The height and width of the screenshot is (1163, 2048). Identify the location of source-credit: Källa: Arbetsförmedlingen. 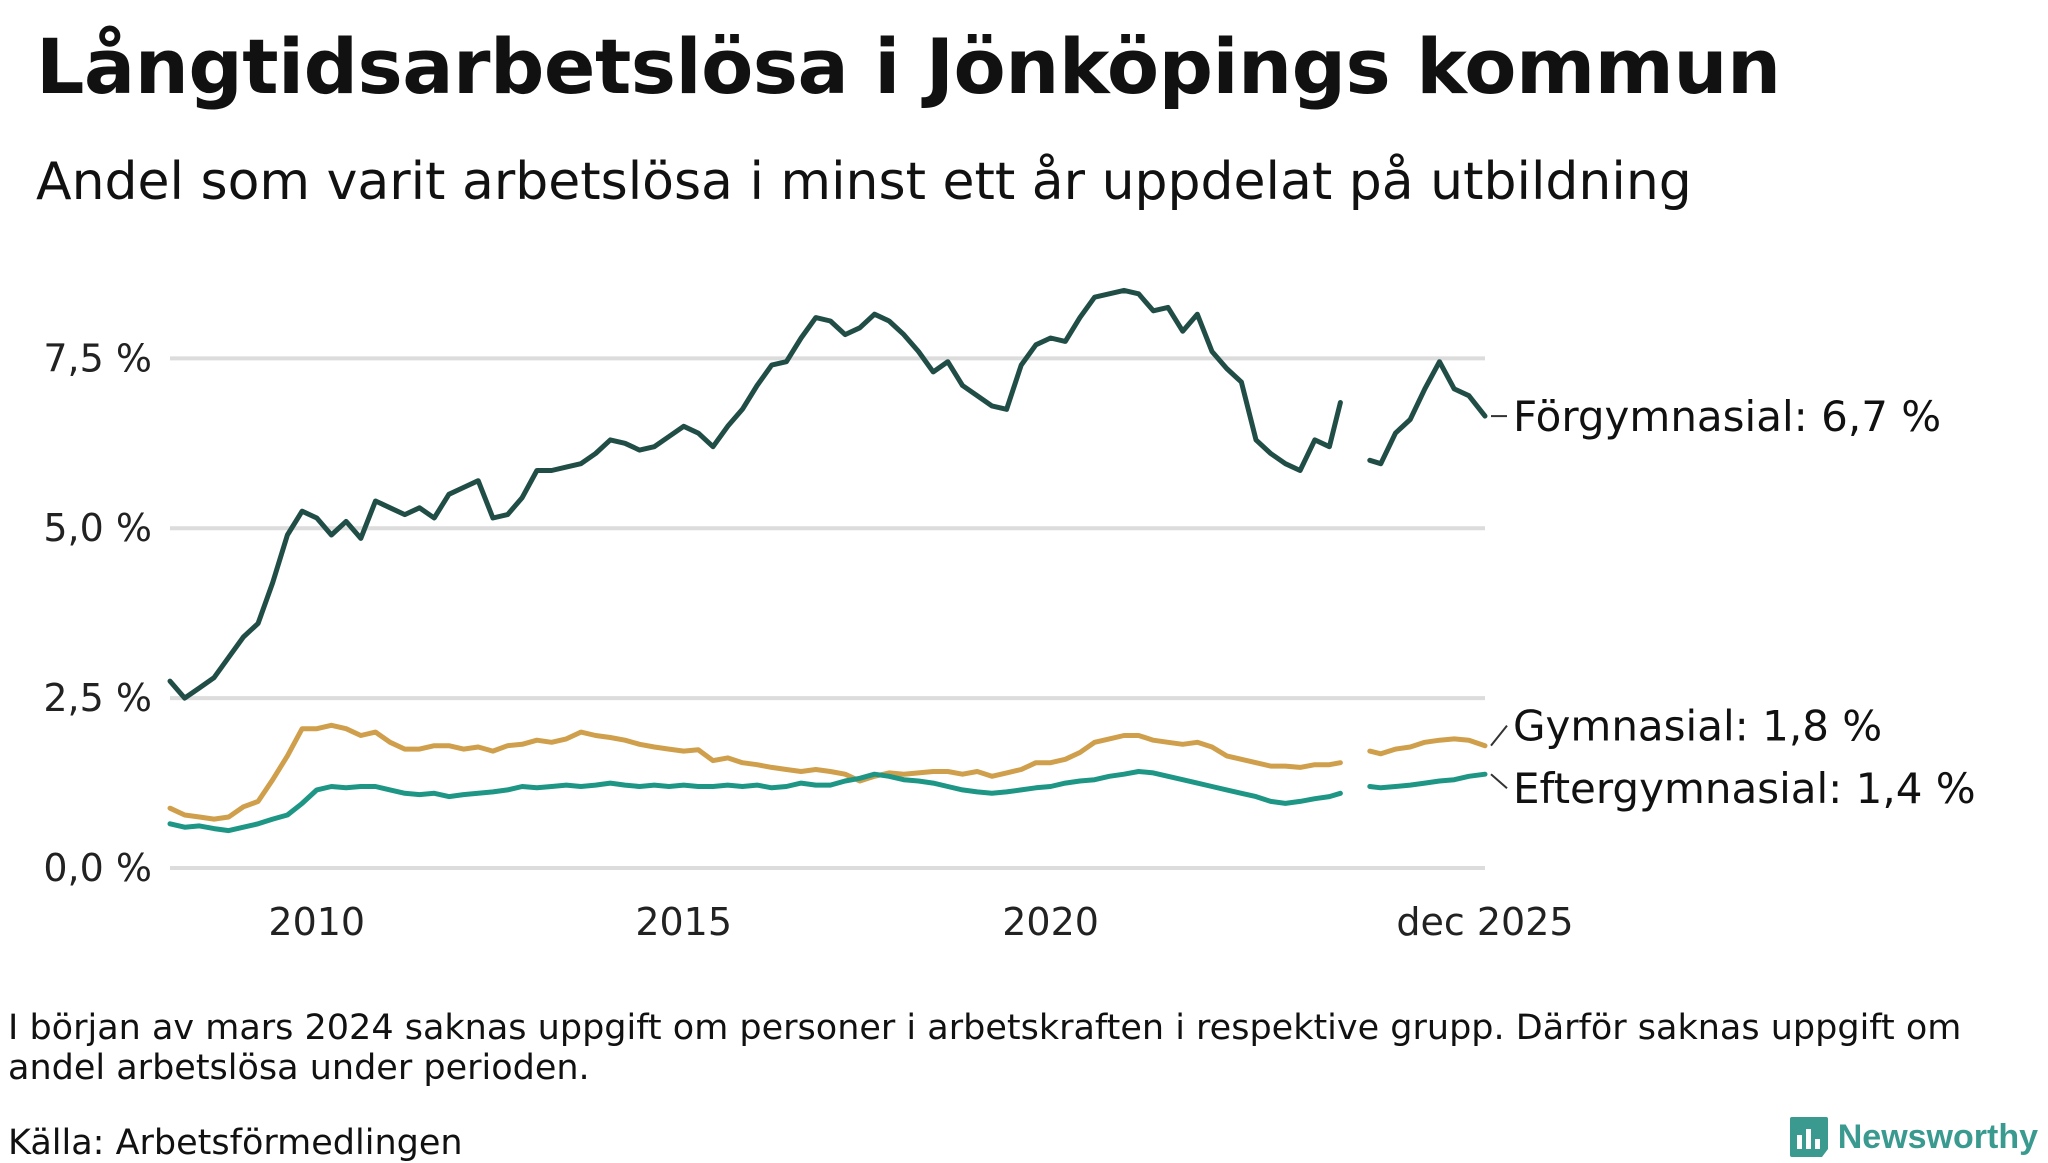
(235, 1143).